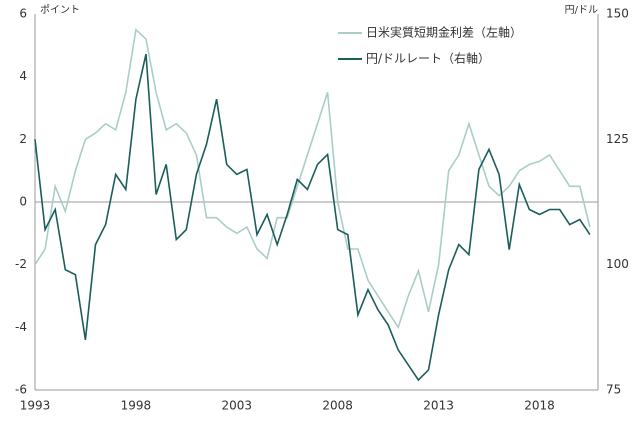  What do you see at coordinates (35, 406) in the screenshot?
I see `x-tick-label: 1993` at bounding box center [35, 406].